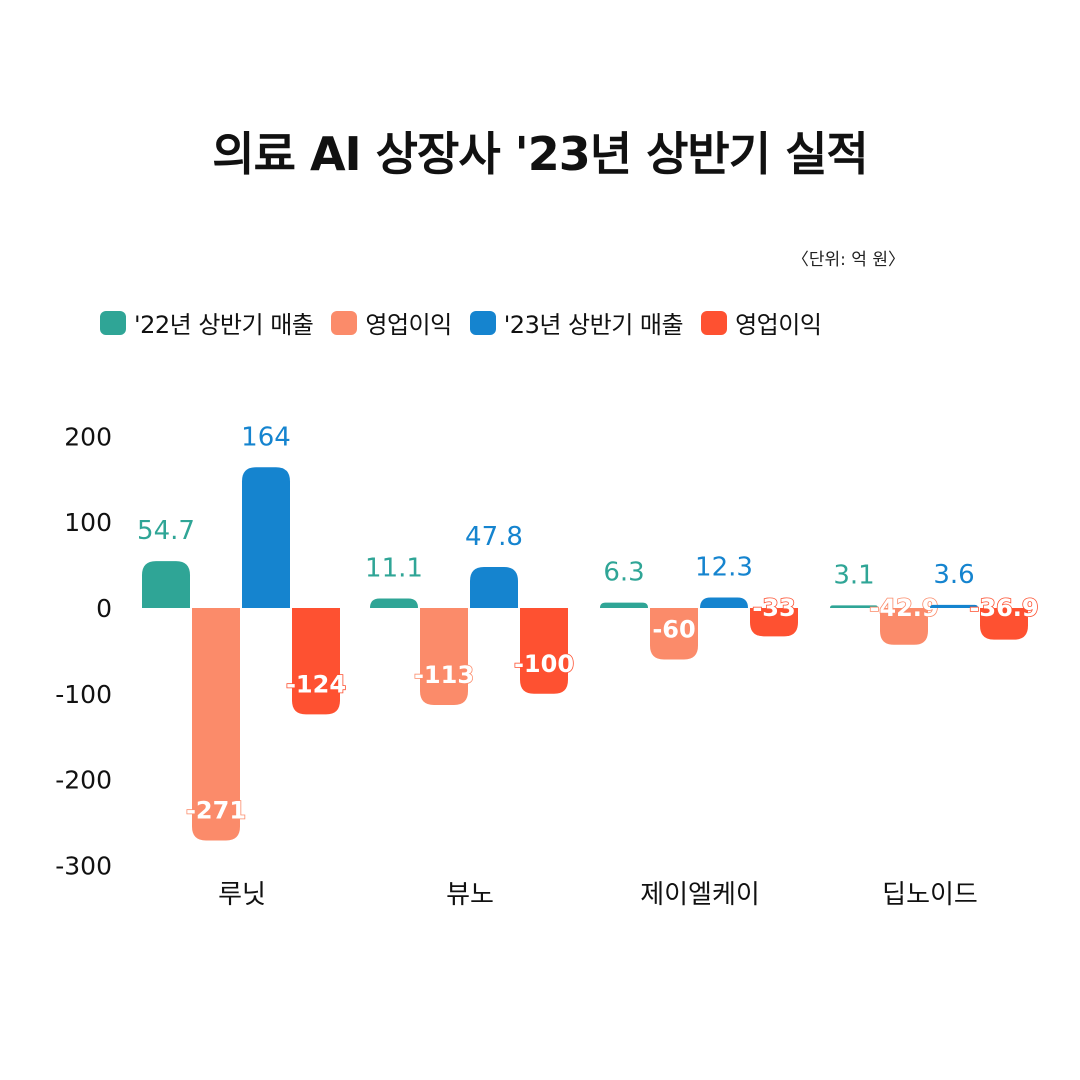 This screenshot has height=1080, width=1080. Describe the element at coordinates (544, 664) in the screenshot. I see `data-label: -100` at that location.